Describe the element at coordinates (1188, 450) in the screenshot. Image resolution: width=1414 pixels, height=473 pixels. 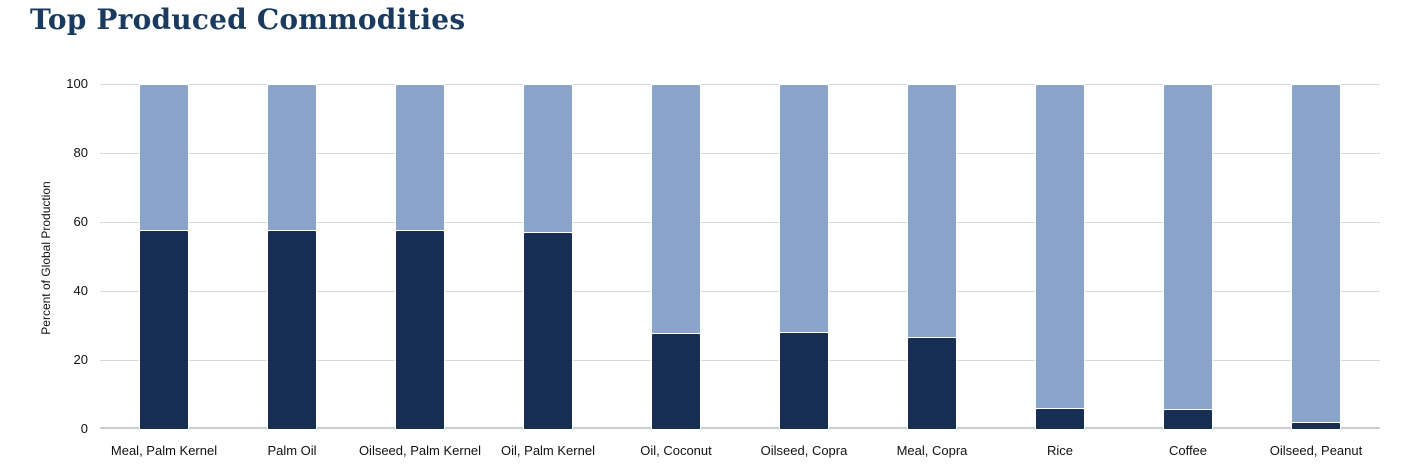
I see `x-category-label: Coffee` at that location.